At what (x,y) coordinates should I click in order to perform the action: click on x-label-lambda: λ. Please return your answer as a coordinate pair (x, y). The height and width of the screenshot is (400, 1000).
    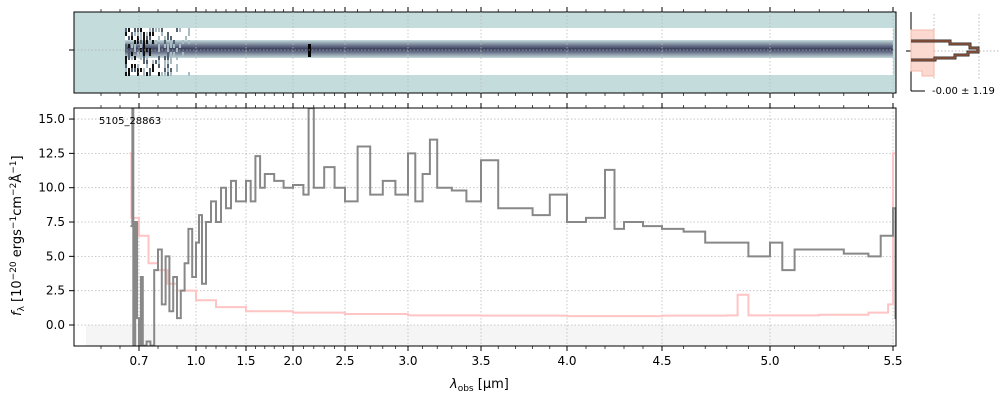
    Looking at the image, I should click on (453, 384).